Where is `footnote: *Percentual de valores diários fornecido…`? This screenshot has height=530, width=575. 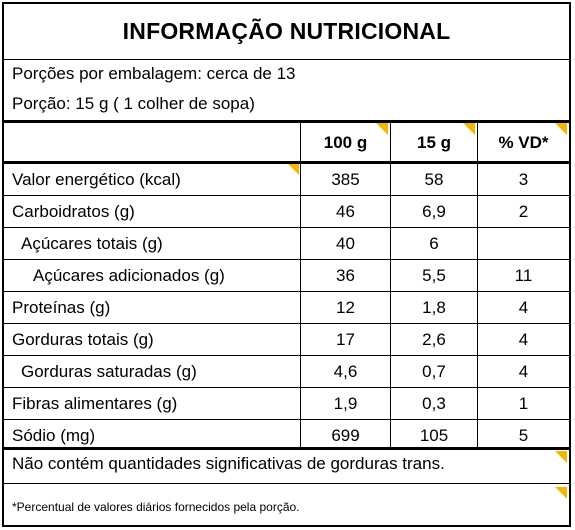
footnote: *Percentual de valores diários fornecido… is located at coordinates (156, 507).